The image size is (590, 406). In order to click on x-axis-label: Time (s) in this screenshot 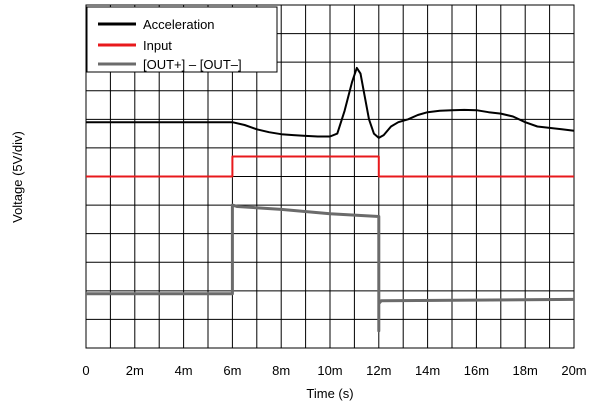, I will do `click(329, 393)`.